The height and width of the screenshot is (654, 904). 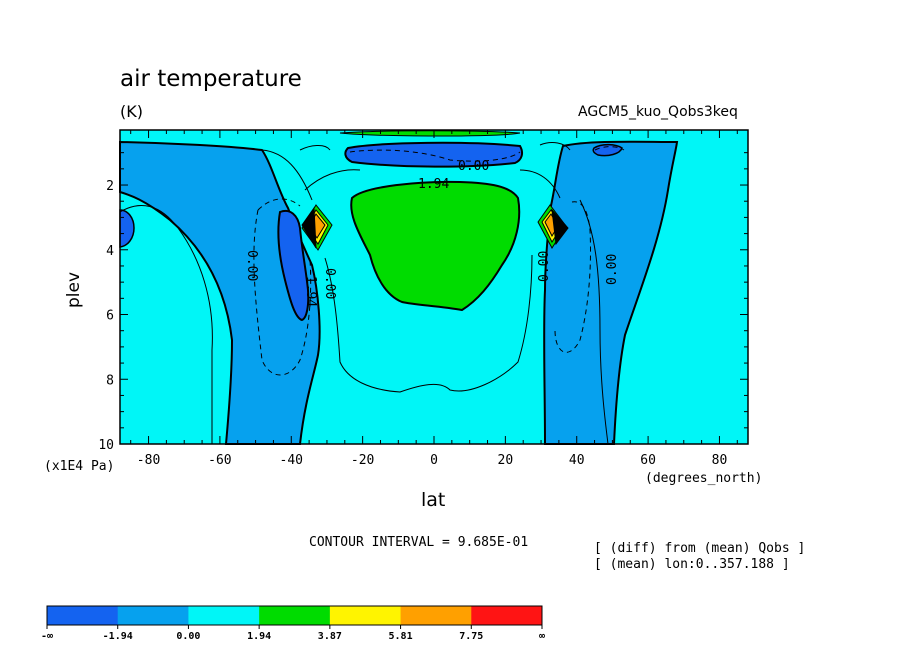 What do you see at coordinates (110, 186) in the screenshot?
I see `y-tick-label: 2` at bounding box center [110, 186].